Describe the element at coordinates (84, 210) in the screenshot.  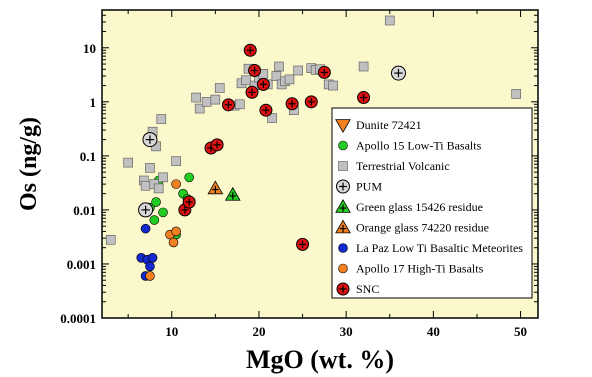
I see `y-tick-label: 0.01` at that location.